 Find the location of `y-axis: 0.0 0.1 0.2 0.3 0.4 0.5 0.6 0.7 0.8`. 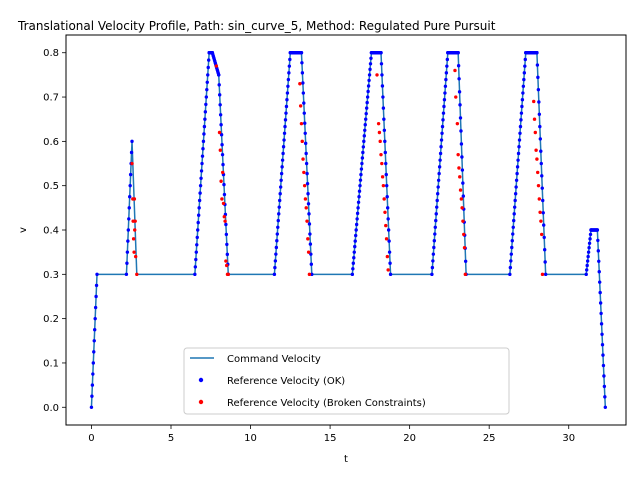

y-axis: 0.0 0.1 0.2 0.3 0.4 0.5 0.6 0.7 0.8 is located at coordinates (54, 231).